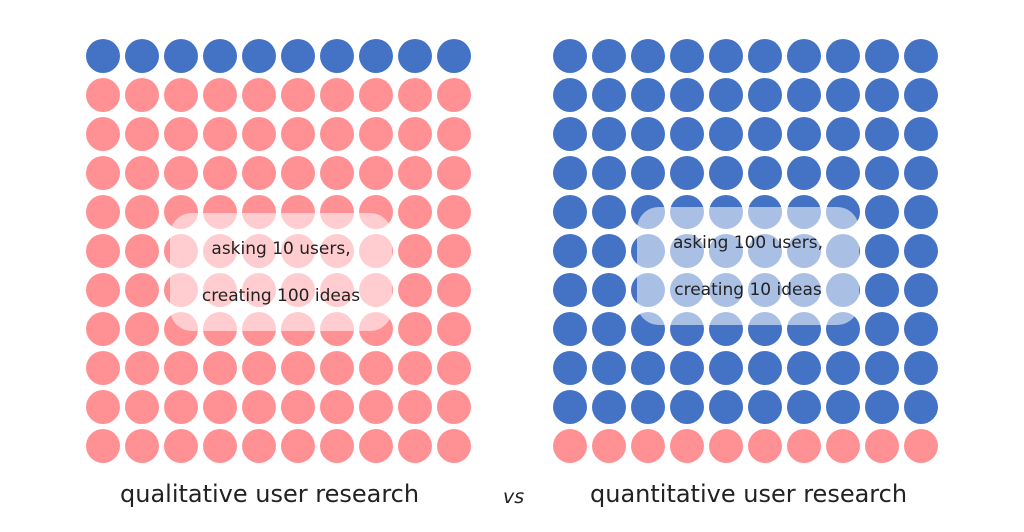 Image resolution: width=1024 pixels, height=532 pixels. What do you see at coordinates (748, 289) in the screenshot?
I see `quantitative-callout-line2: creating 10 ideas` at bounding box center [748, 289].